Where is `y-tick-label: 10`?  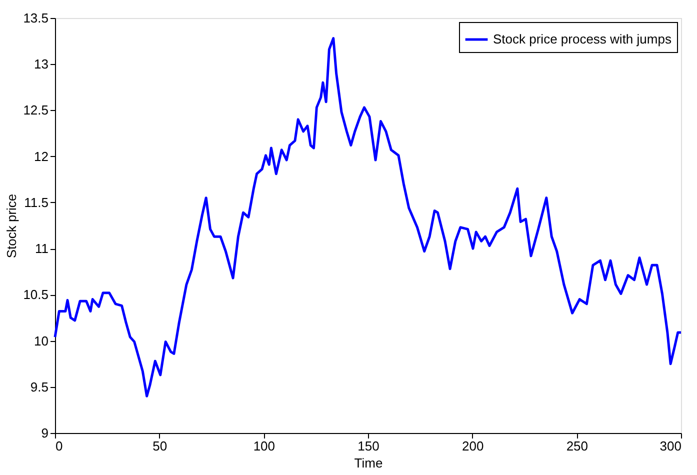
y-tick-label: 10 is located at coordinates (41, 340).